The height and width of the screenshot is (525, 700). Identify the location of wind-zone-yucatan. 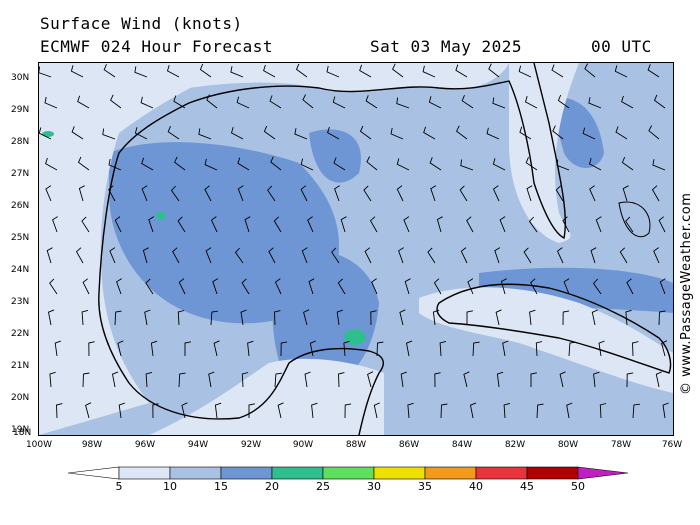
(325, 319).